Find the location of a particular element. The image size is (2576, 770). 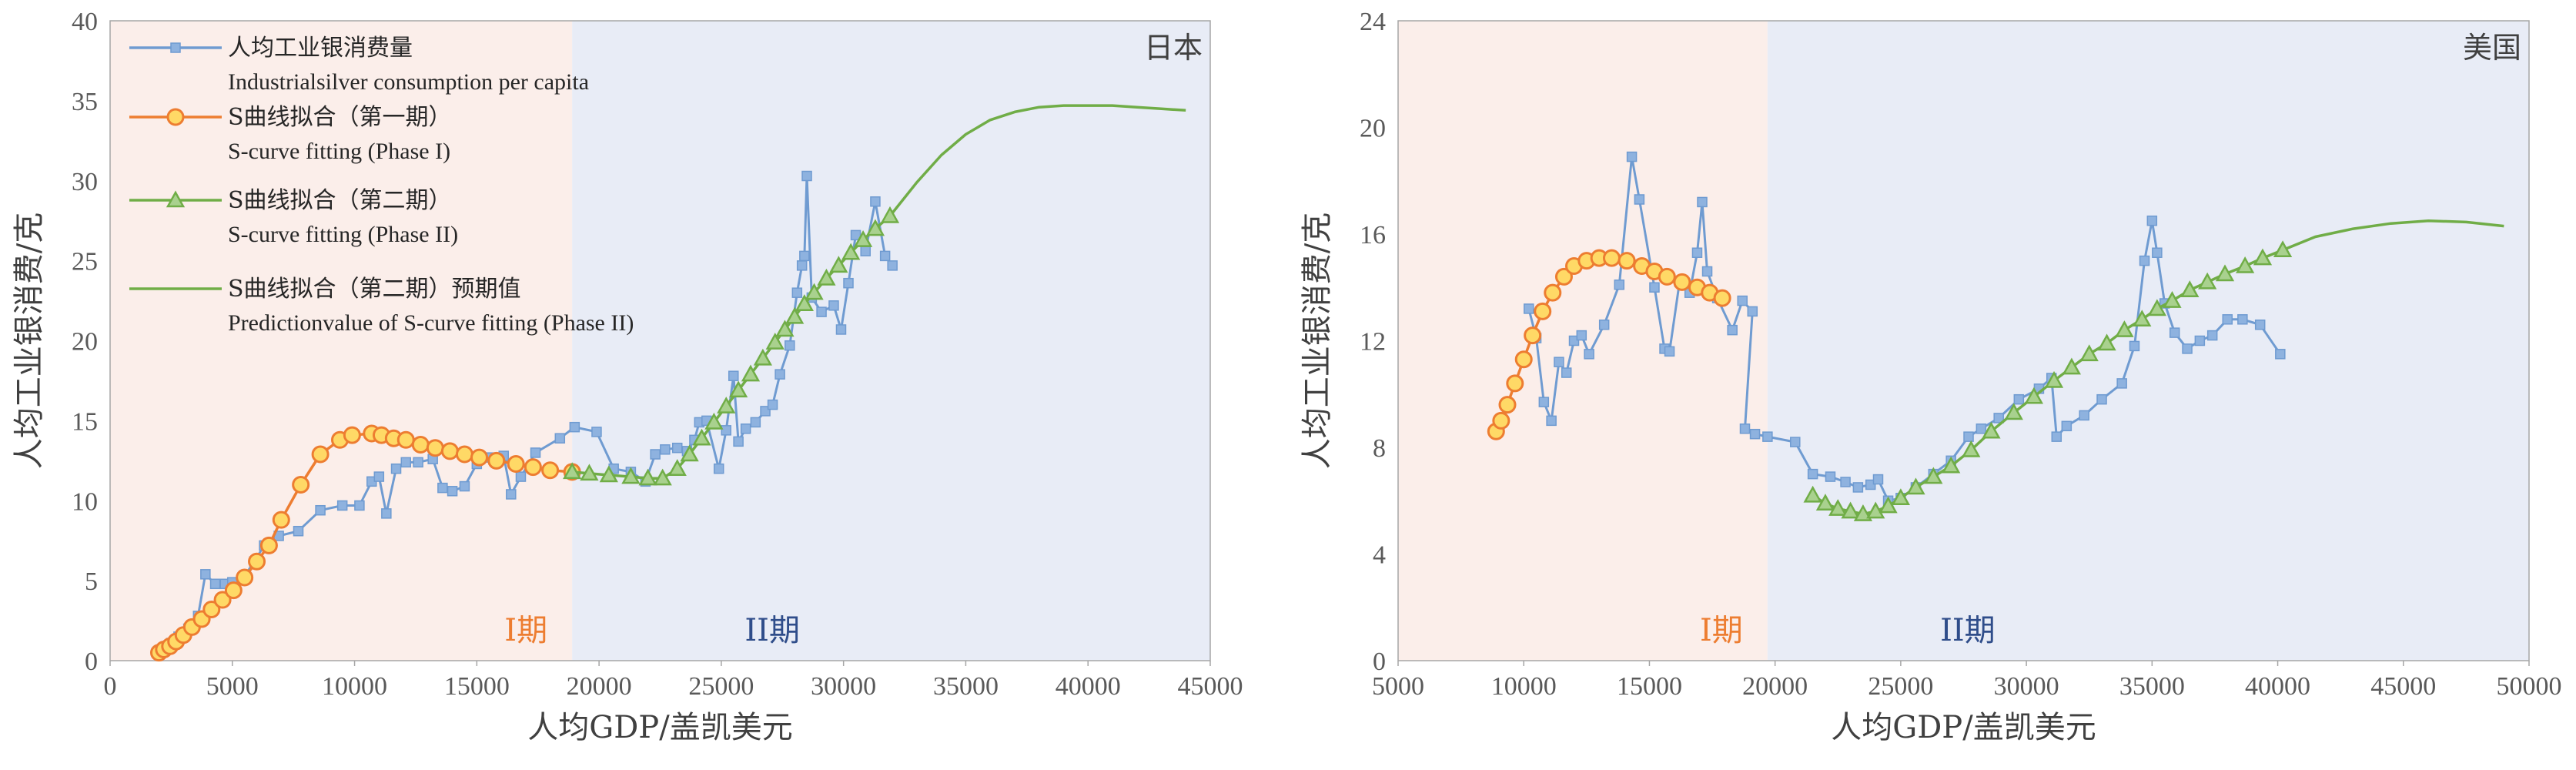

legend-item-fit1: S曲线拟合（第一期） S-curve fitting (Phase I) is located at coordinates (290, 134).